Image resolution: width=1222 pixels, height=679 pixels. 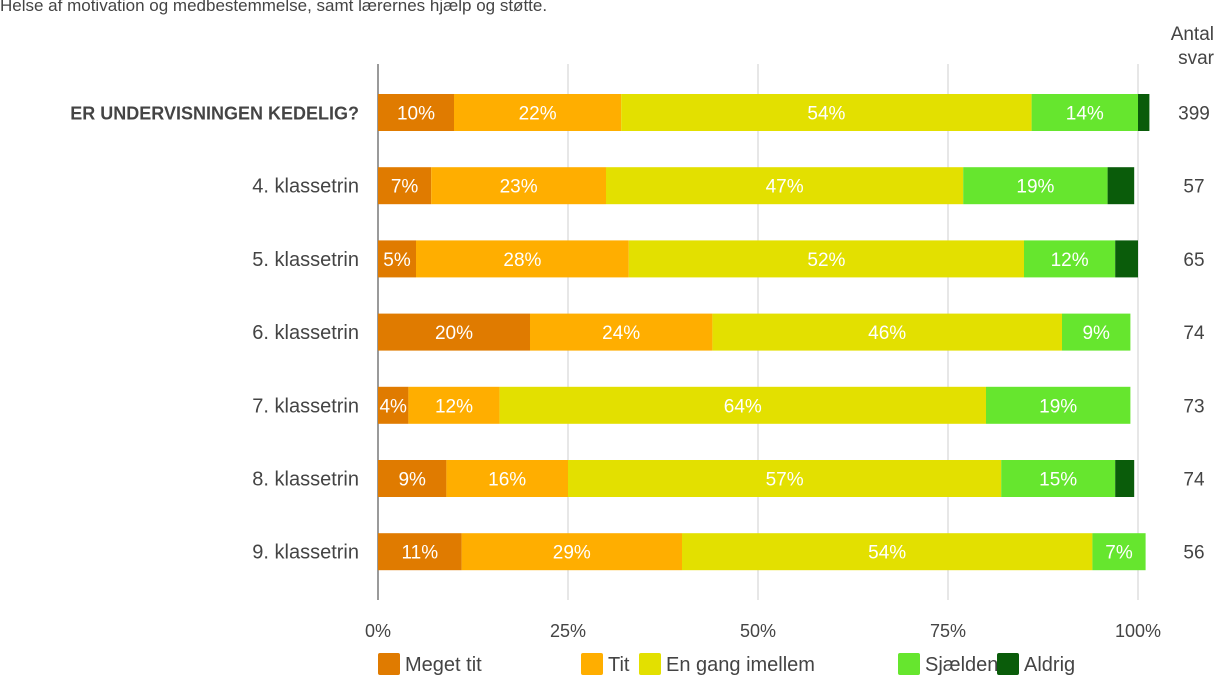 I want to click on category-label: 8. klassetrin, so click(x=305, y=480).